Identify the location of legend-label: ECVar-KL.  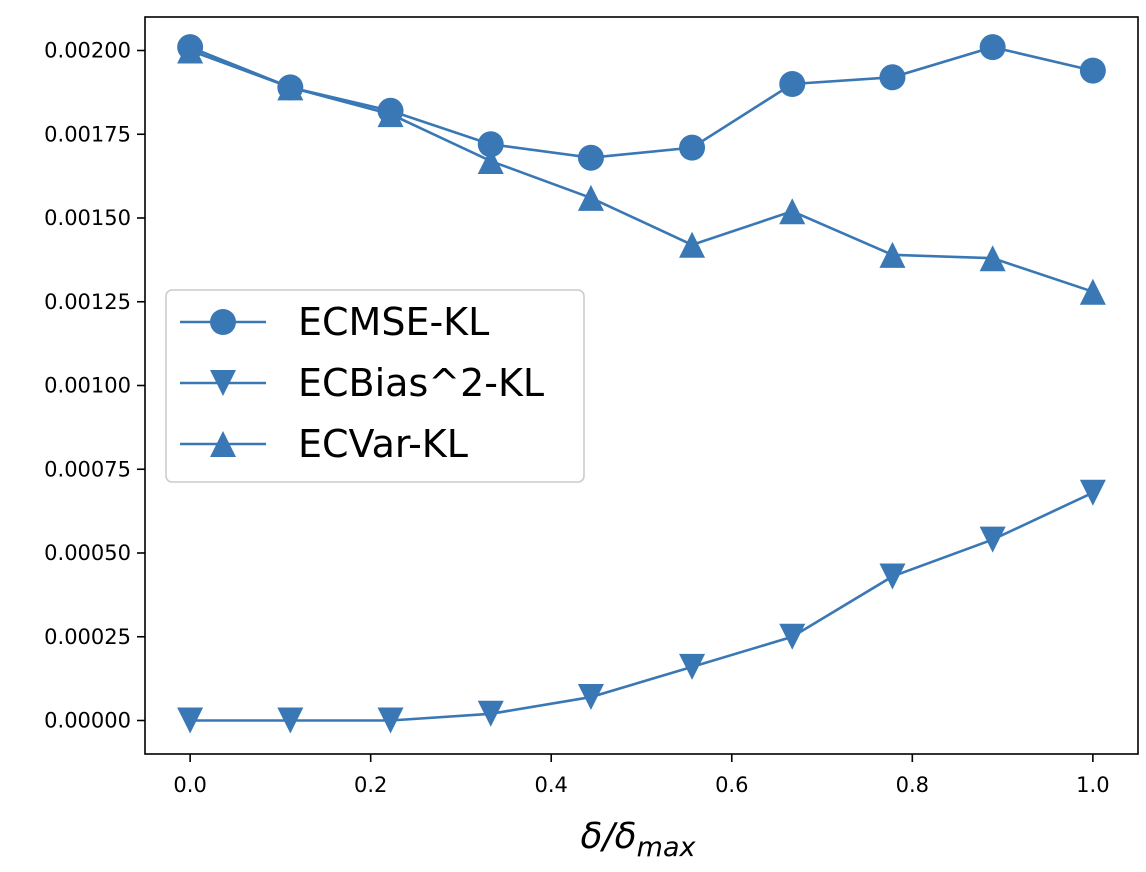
(383, 444).